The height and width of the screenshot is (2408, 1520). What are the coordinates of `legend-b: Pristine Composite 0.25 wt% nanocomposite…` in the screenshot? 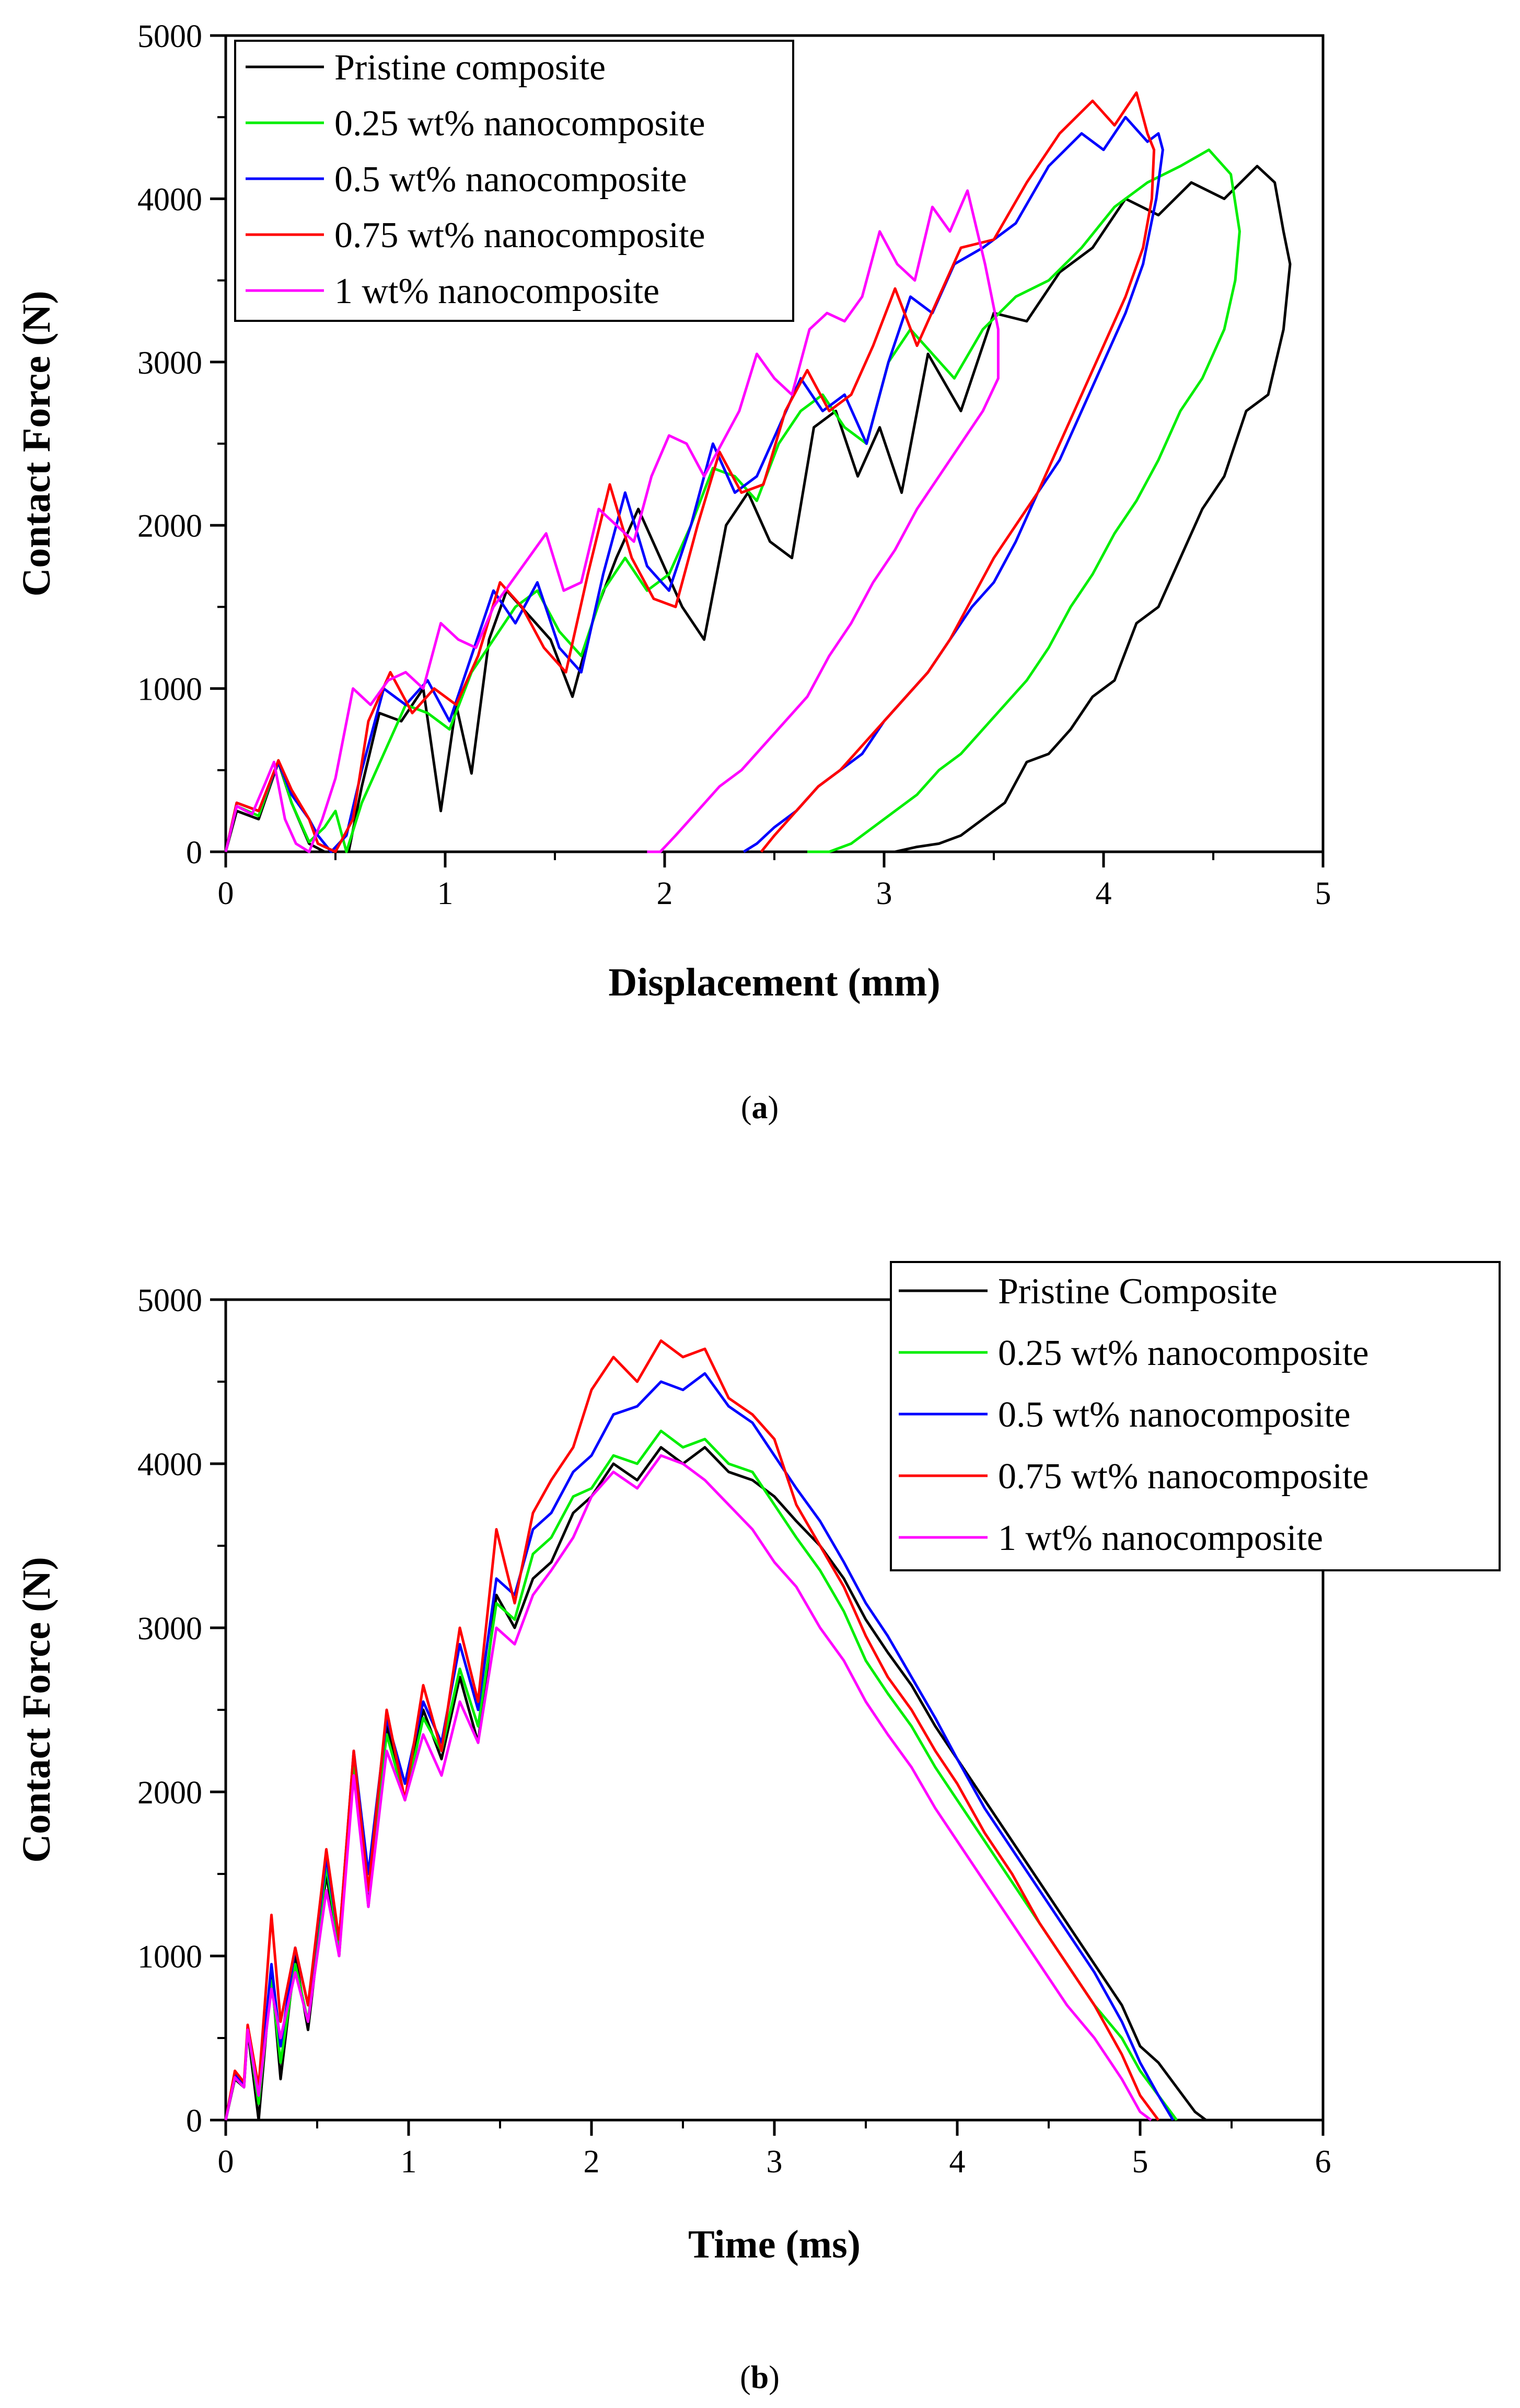 It's located at (1195, 1416).